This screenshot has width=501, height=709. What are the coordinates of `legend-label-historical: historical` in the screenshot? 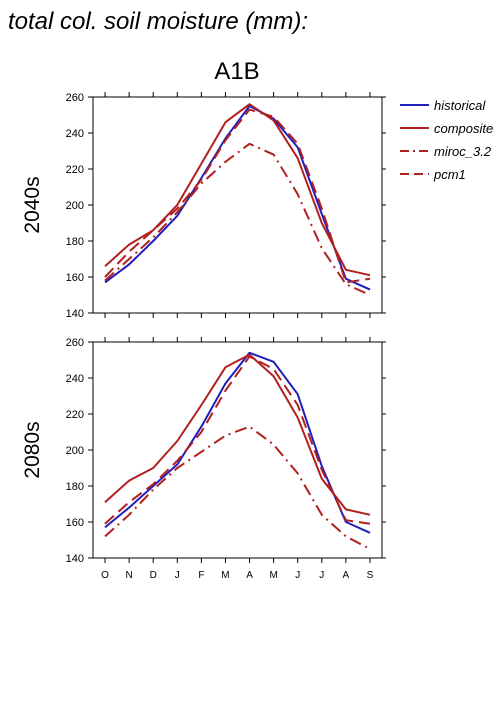 It's located at (460, 105).